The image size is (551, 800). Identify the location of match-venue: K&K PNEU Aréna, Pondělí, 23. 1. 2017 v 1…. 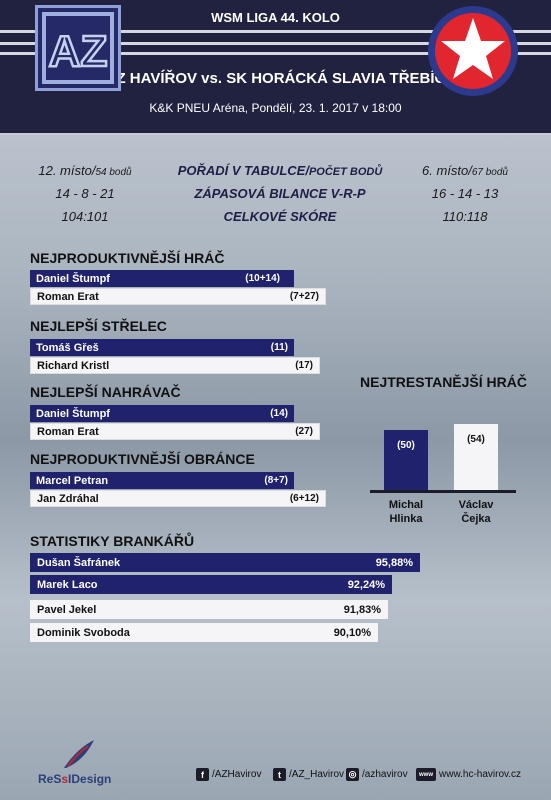
(275, 108).